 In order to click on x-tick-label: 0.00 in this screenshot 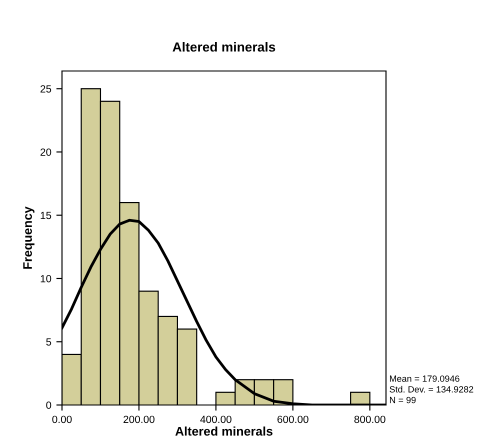, I will do `click(62, 420)`.